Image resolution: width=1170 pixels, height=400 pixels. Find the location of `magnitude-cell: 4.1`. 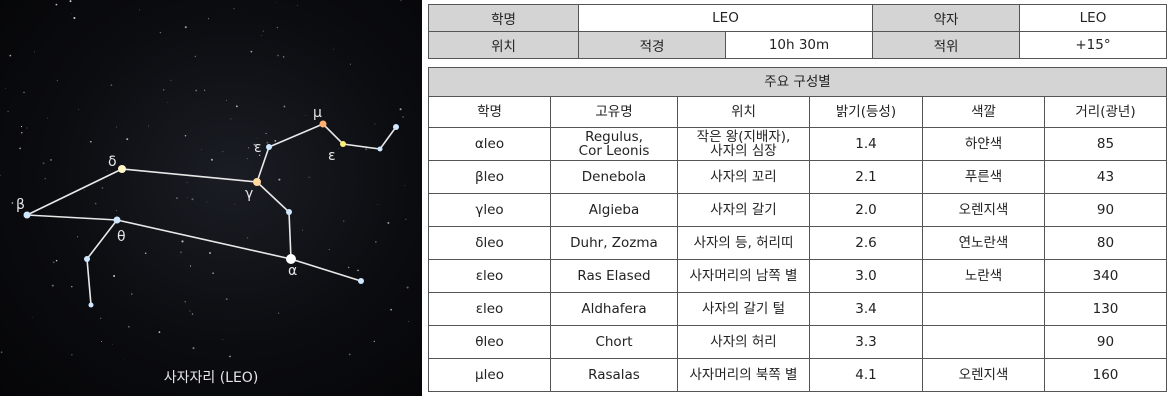

magnitude-cell: 4.1 is located at coordinates (866, 375).